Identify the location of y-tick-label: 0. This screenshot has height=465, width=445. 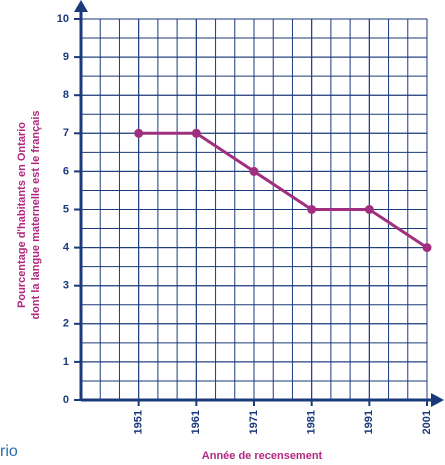
(66, 400).